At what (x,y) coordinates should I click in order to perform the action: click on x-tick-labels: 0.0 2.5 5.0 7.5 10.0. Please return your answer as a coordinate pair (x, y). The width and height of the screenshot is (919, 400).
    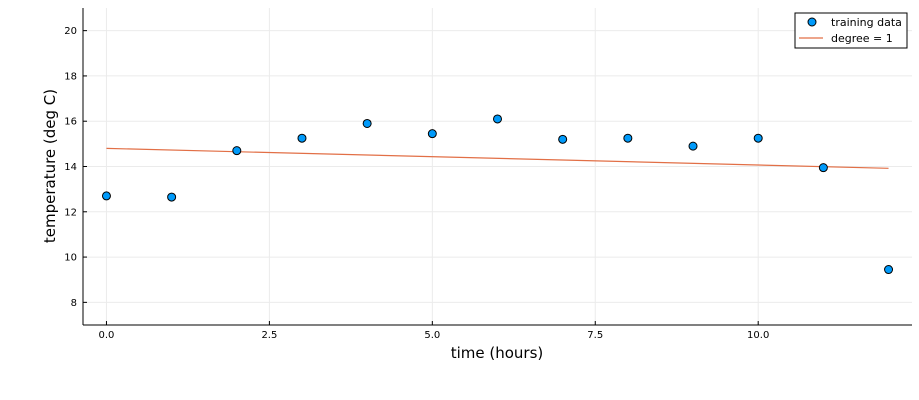
    Looking at the image, I should click on (434, 331).